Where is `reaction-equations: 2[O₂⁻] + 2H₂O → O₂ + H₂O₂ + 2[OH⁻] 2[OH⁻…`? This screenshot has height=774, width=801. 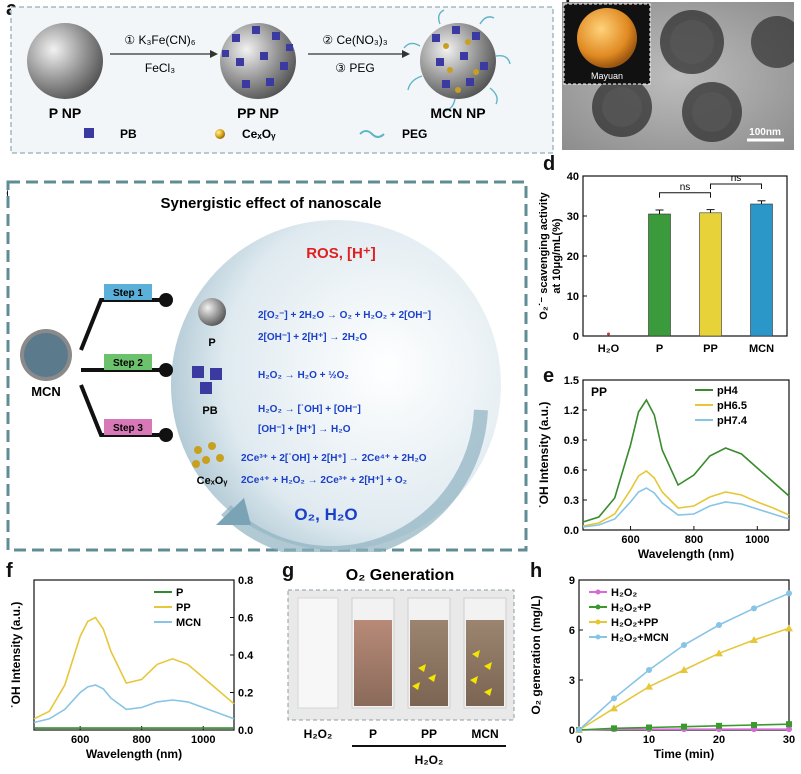 reaction-equations: 2[O₂⁻] + 2H₂O → O₂ + H₂O₂ + 2[OH⁻] 2[OH⁻… is located at coordinates (336, 398).